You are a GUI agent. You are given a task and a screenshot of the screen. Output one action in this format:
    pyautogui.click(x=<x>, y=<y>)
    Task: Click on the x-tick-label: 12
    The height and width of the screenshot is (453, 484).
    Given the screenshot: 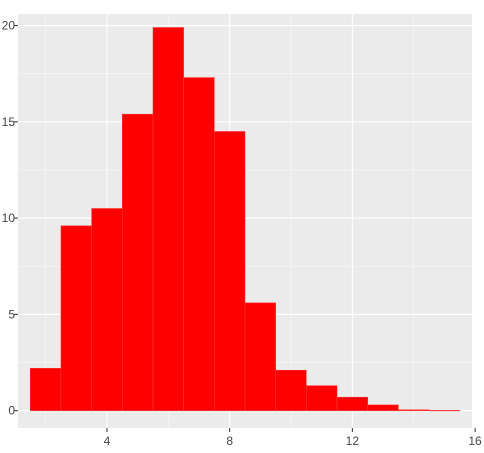 What is the action you would take?
    pyautogui.click(x=353, y=441)
    